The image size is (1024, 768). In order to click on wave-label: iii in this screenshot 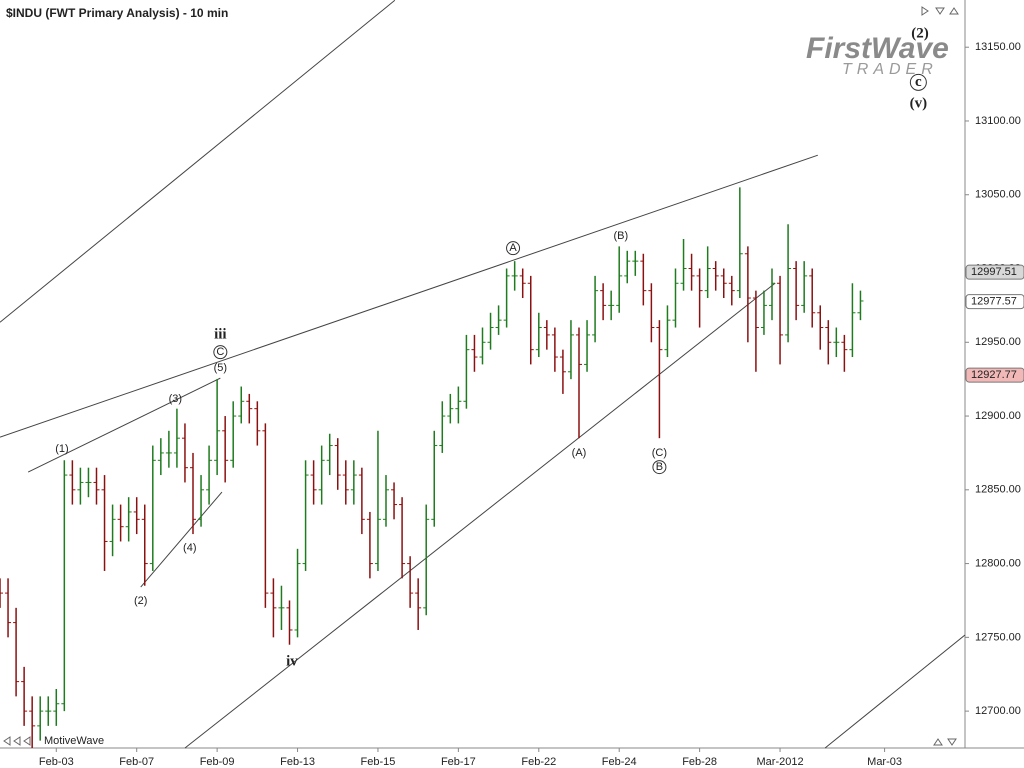, I will do `click(220, 335)`.